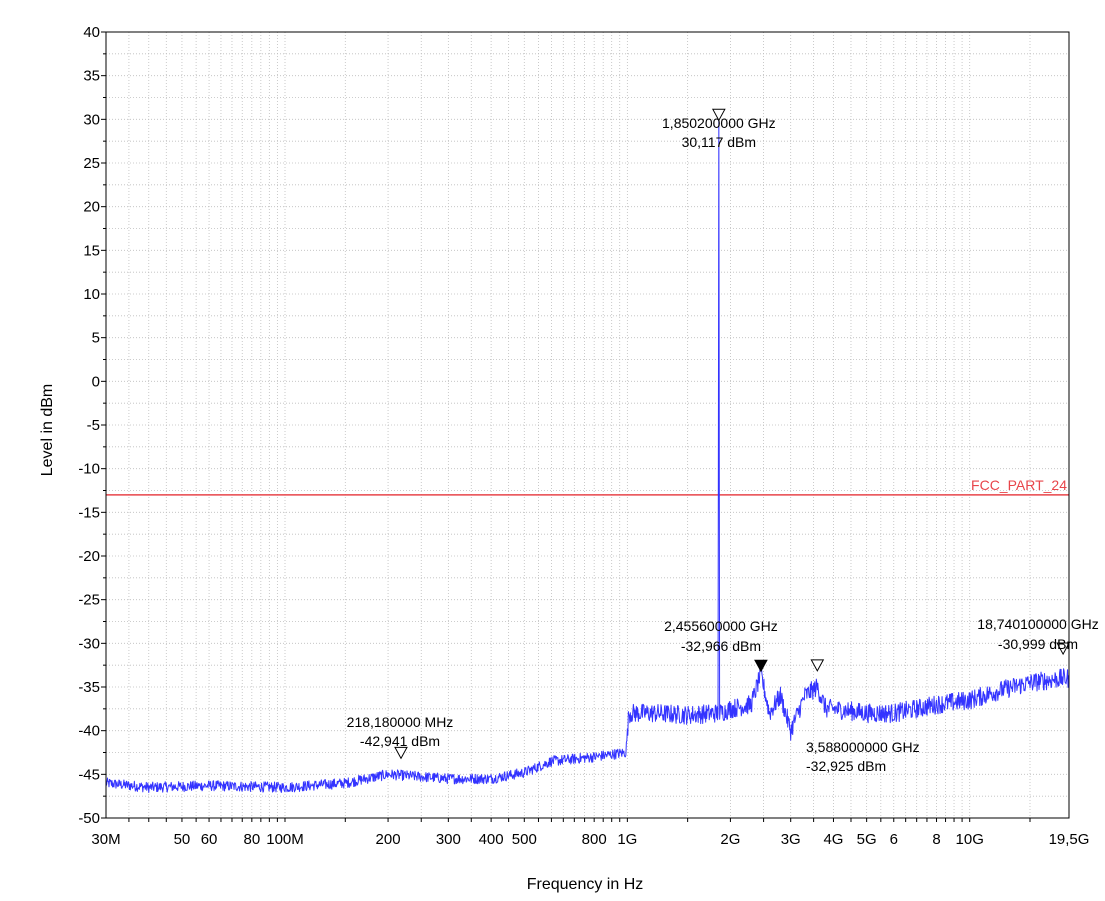 Image resolution: width=1105 pixels, height=901 pixels. What do you see at coordinates (721, 646) in the screenshot?
I see `marker-level-label: -32,966 dBm` at bounding box center [721, 646].